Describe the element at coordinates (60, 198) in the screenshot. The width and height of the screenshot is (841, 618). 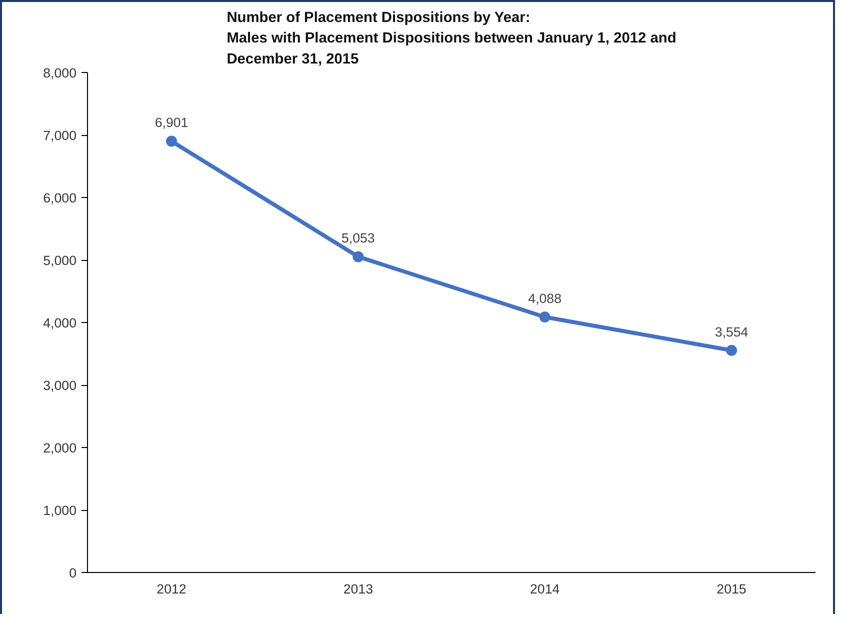
I see `y-tick-label: 6,000` at that location.